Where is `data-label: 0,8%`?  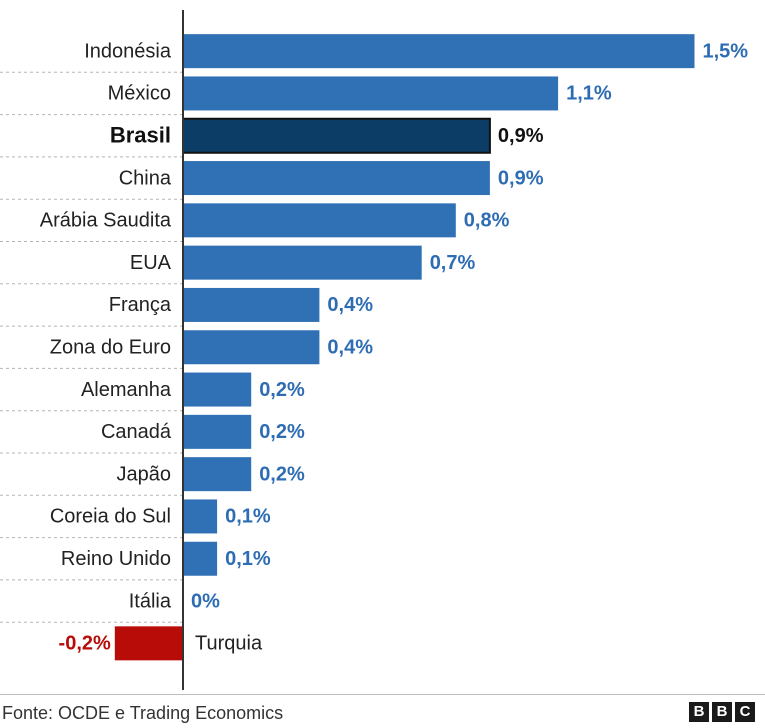
data-label: 0,8% is located at coordinates (487, 221).